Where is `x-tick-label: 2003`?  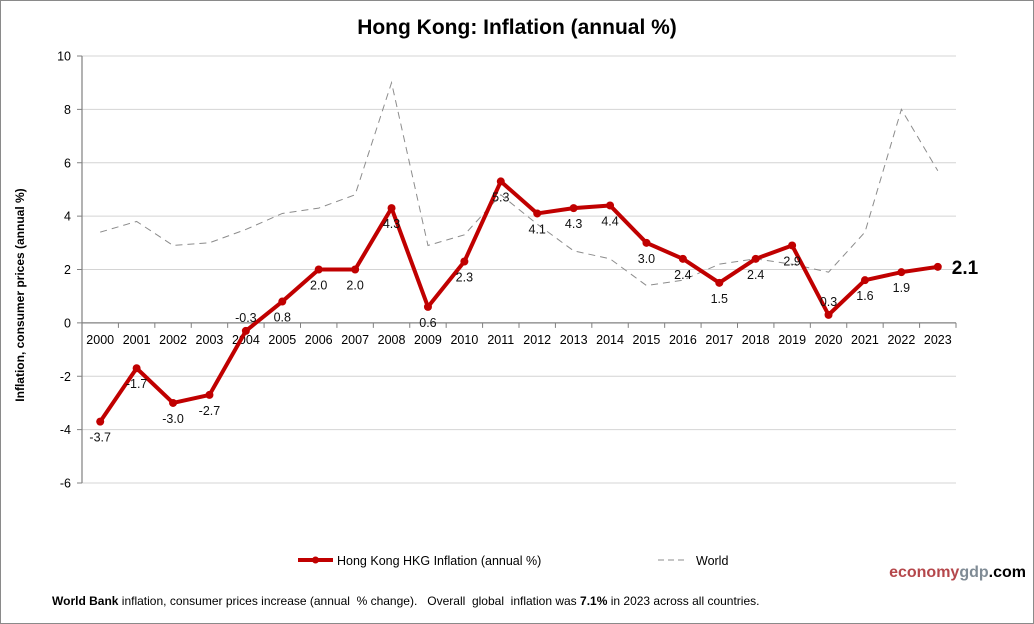
x-tick-label: 2003 is located at coordinates (210, 340).